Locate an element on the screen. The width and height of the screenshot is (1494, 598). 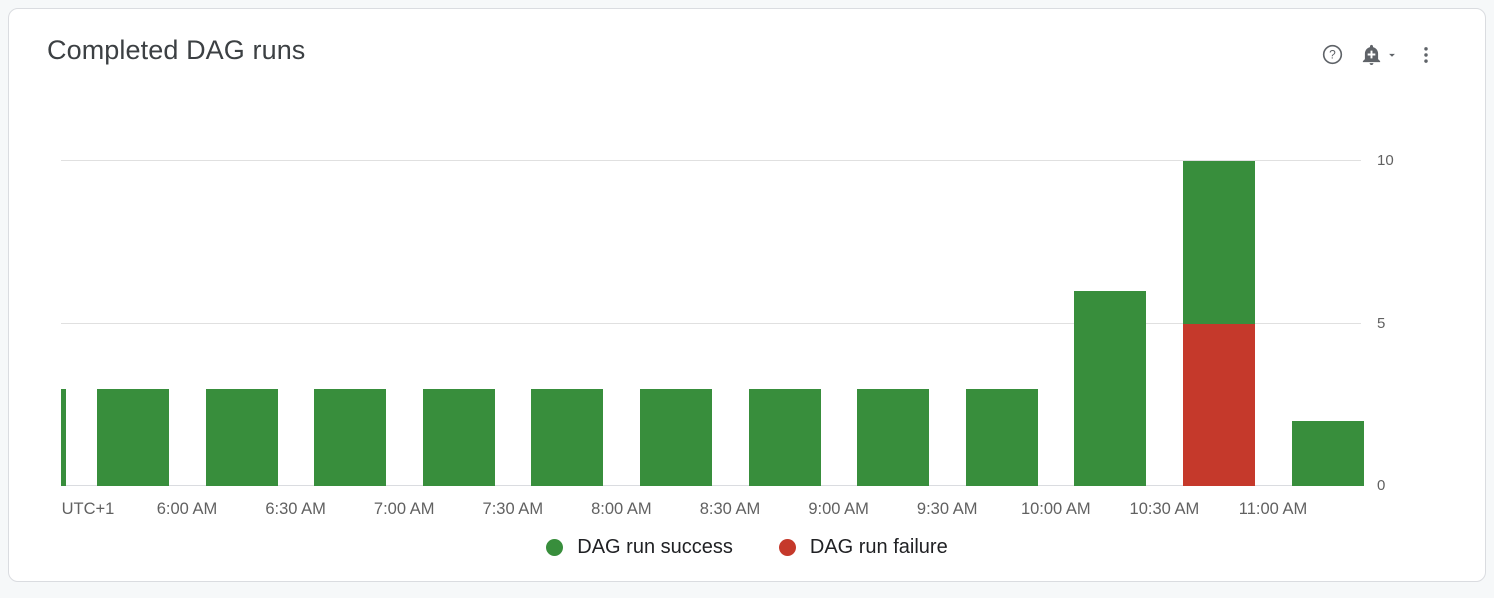
bar-segment-failure is located at coordinates (1219, 404).